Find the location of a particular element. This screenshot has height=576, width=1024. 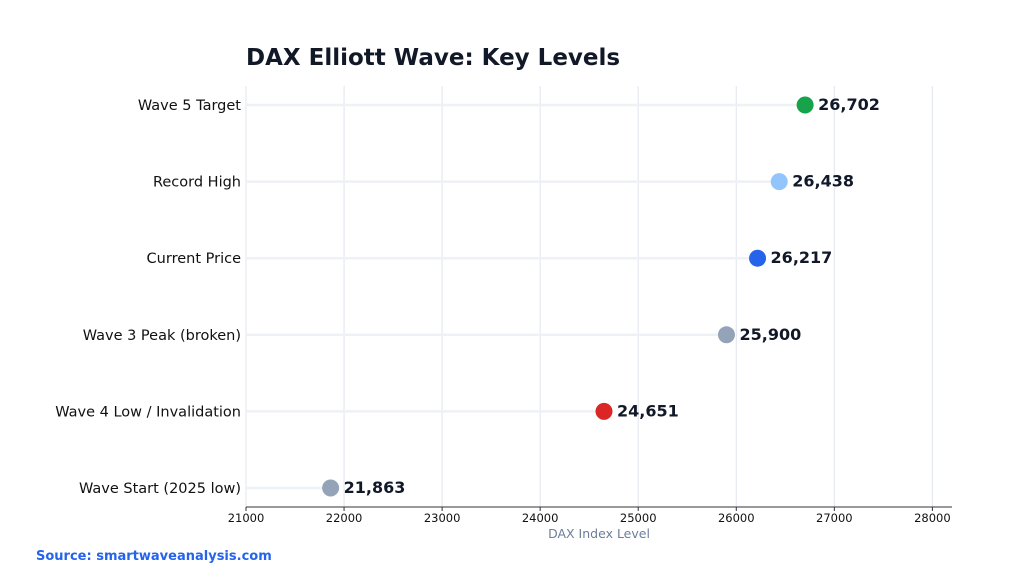

category-label: Wave 5 Target is located at coordinates (189, 106).